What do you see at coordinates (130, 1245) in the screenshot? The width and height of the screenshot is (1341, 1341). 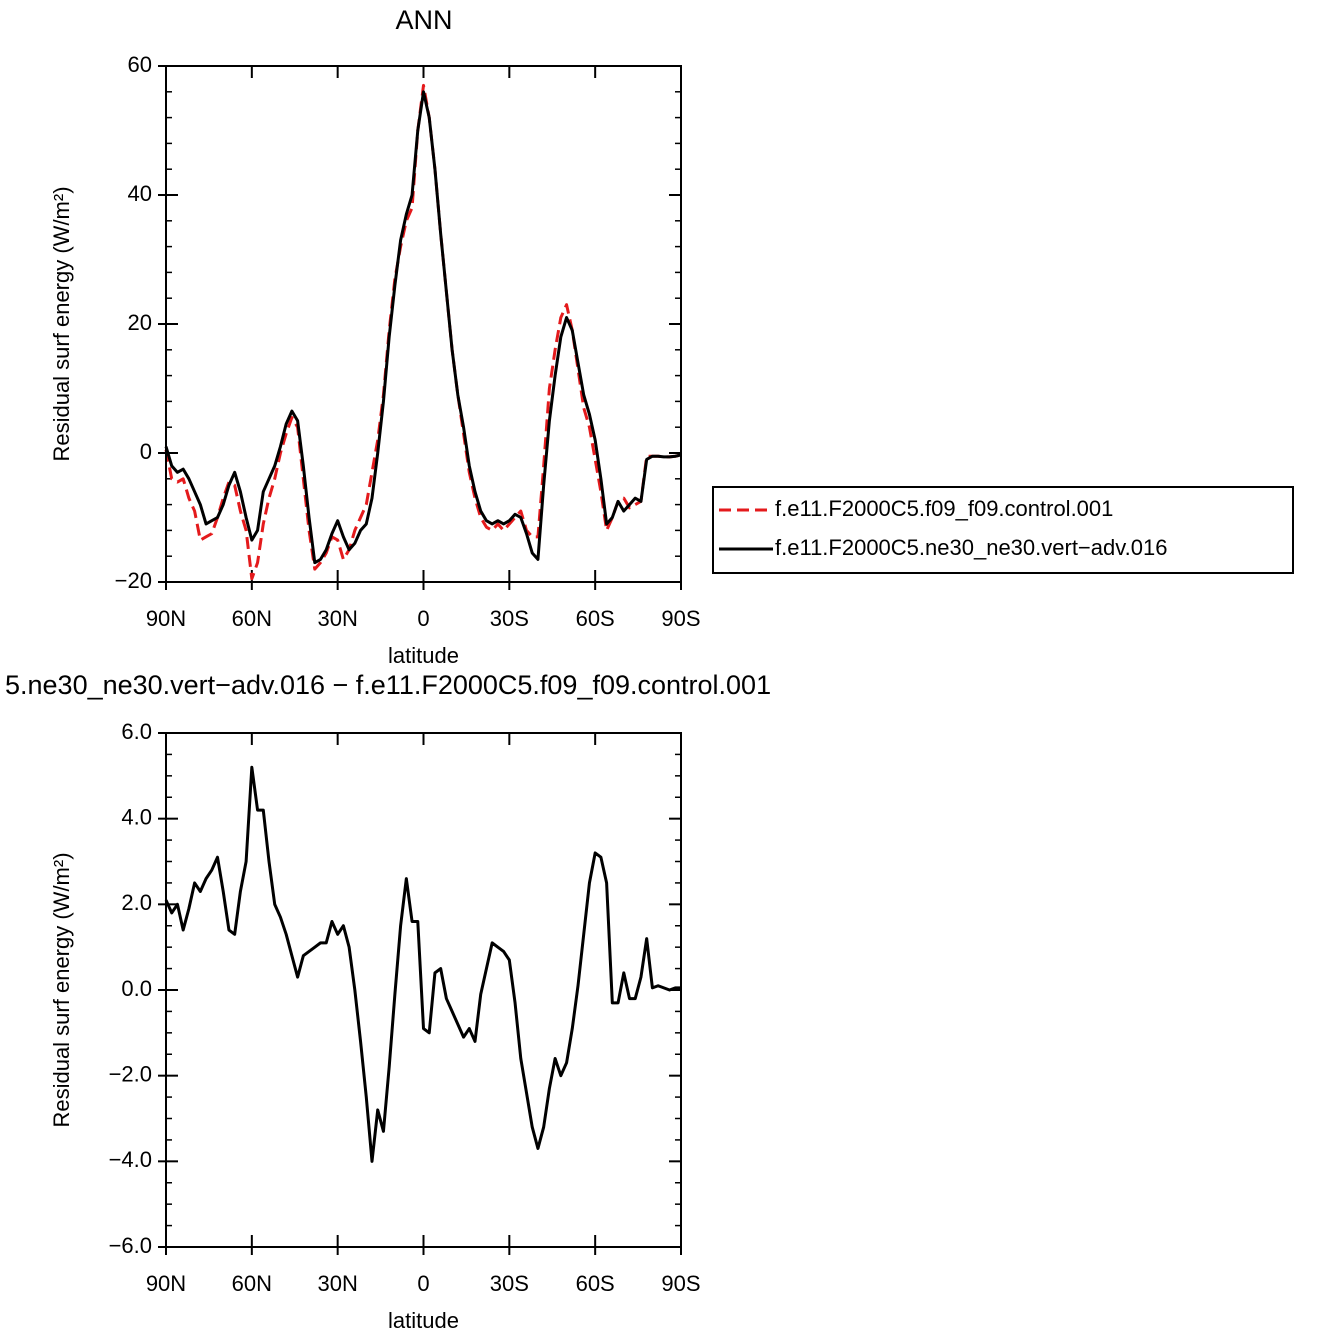 I see `y-tick-label: −6.0` at bounding box center [130, 1245].